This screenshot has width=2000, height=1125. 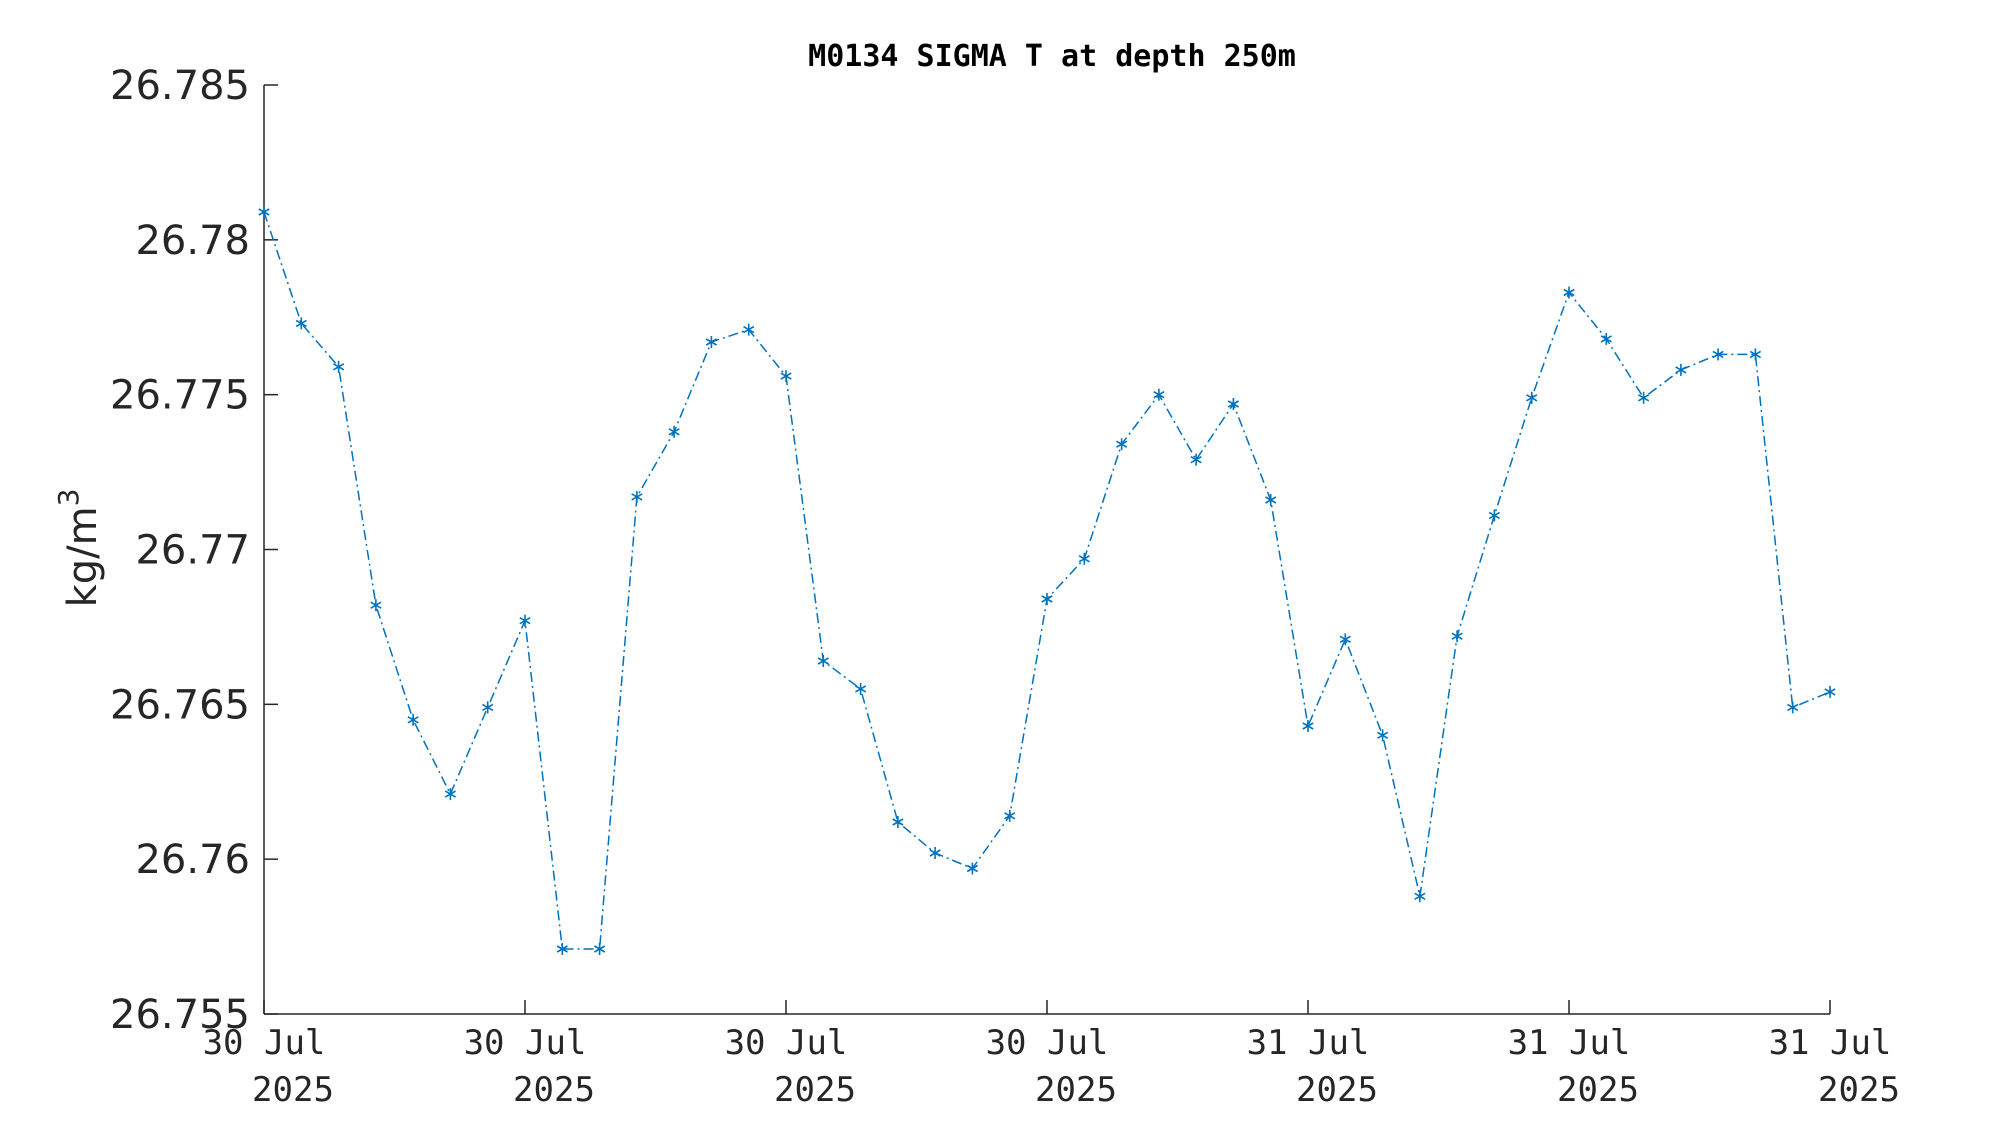 I want to click on chart-title: M0134 SIGMA T at depth 250m, so click(x=1052, y=56).